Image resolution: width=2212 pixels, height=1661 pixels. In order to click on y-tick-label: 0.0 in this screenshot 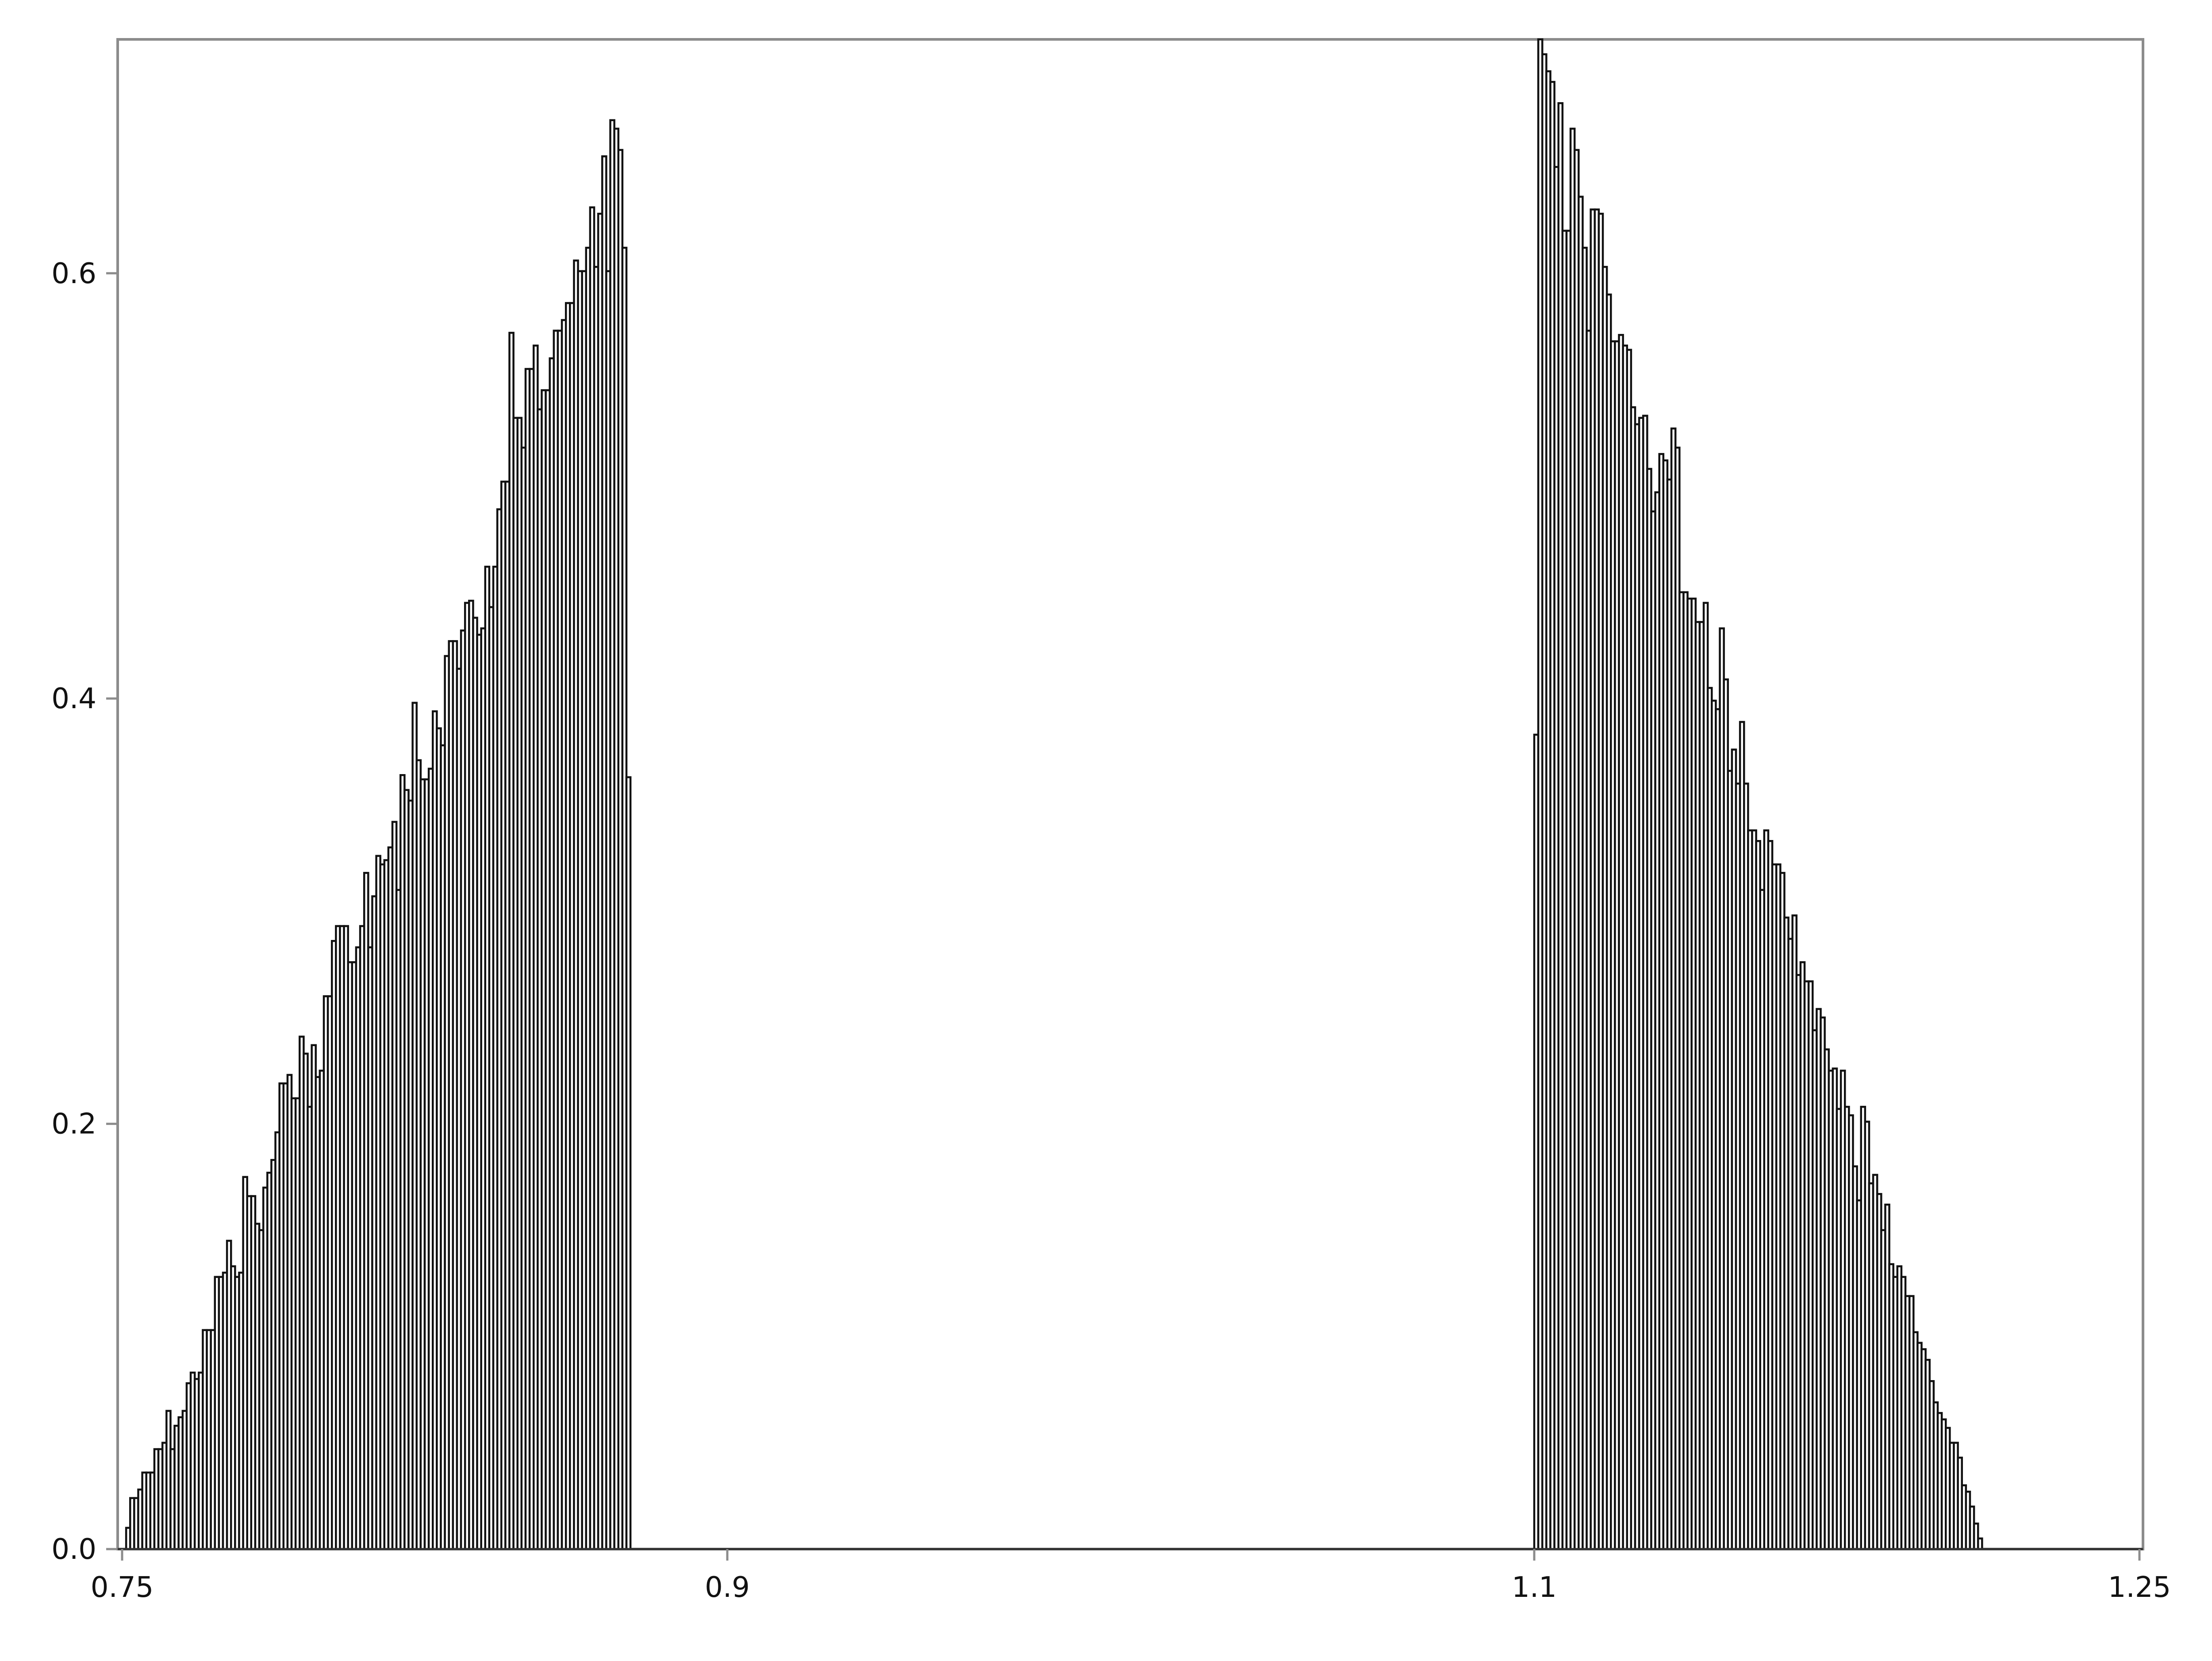, I will do `click(73, 1549)`.